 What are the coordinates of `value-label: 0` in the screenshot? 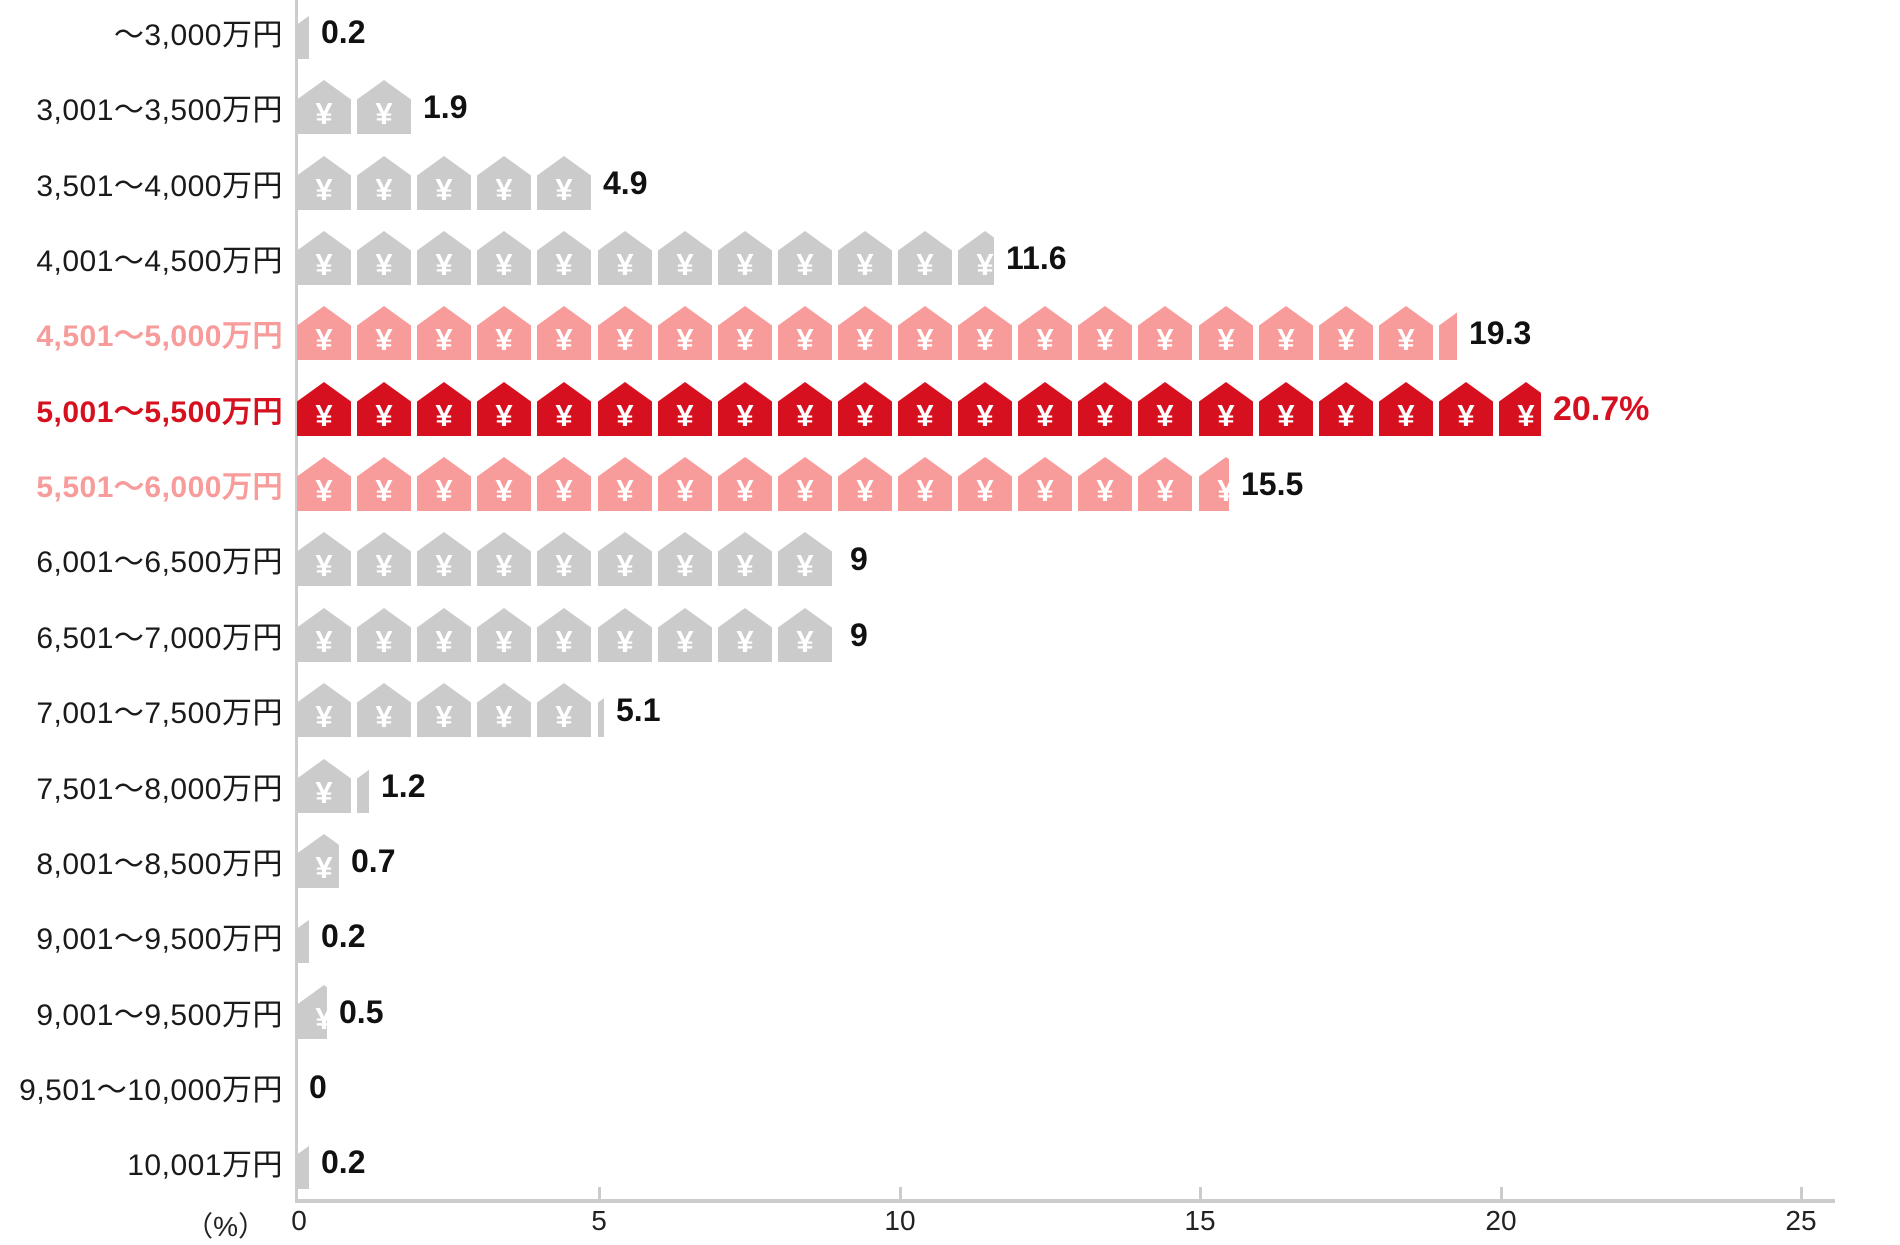 It's located at (318, 1086).